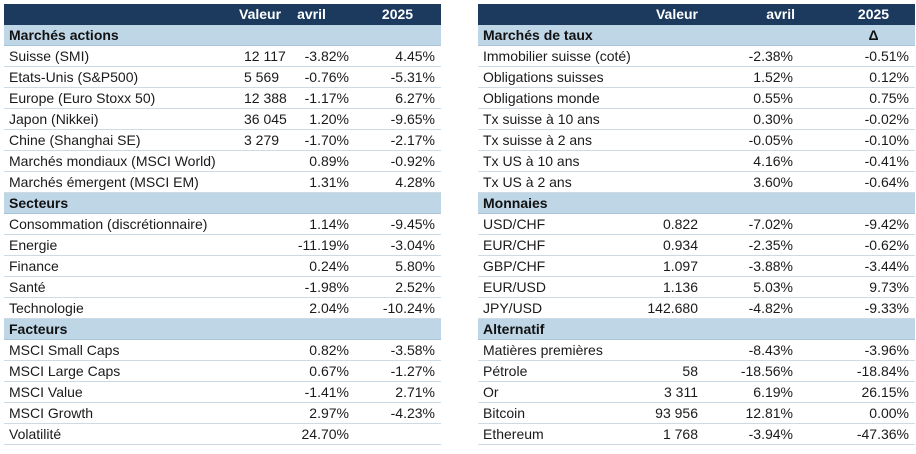 This screenshot has height=454, width=916. What do you see at coordinates (312, 308) in the screenshot?
I see `row-month-change: 2.04%` at bounding box center [312, 308].